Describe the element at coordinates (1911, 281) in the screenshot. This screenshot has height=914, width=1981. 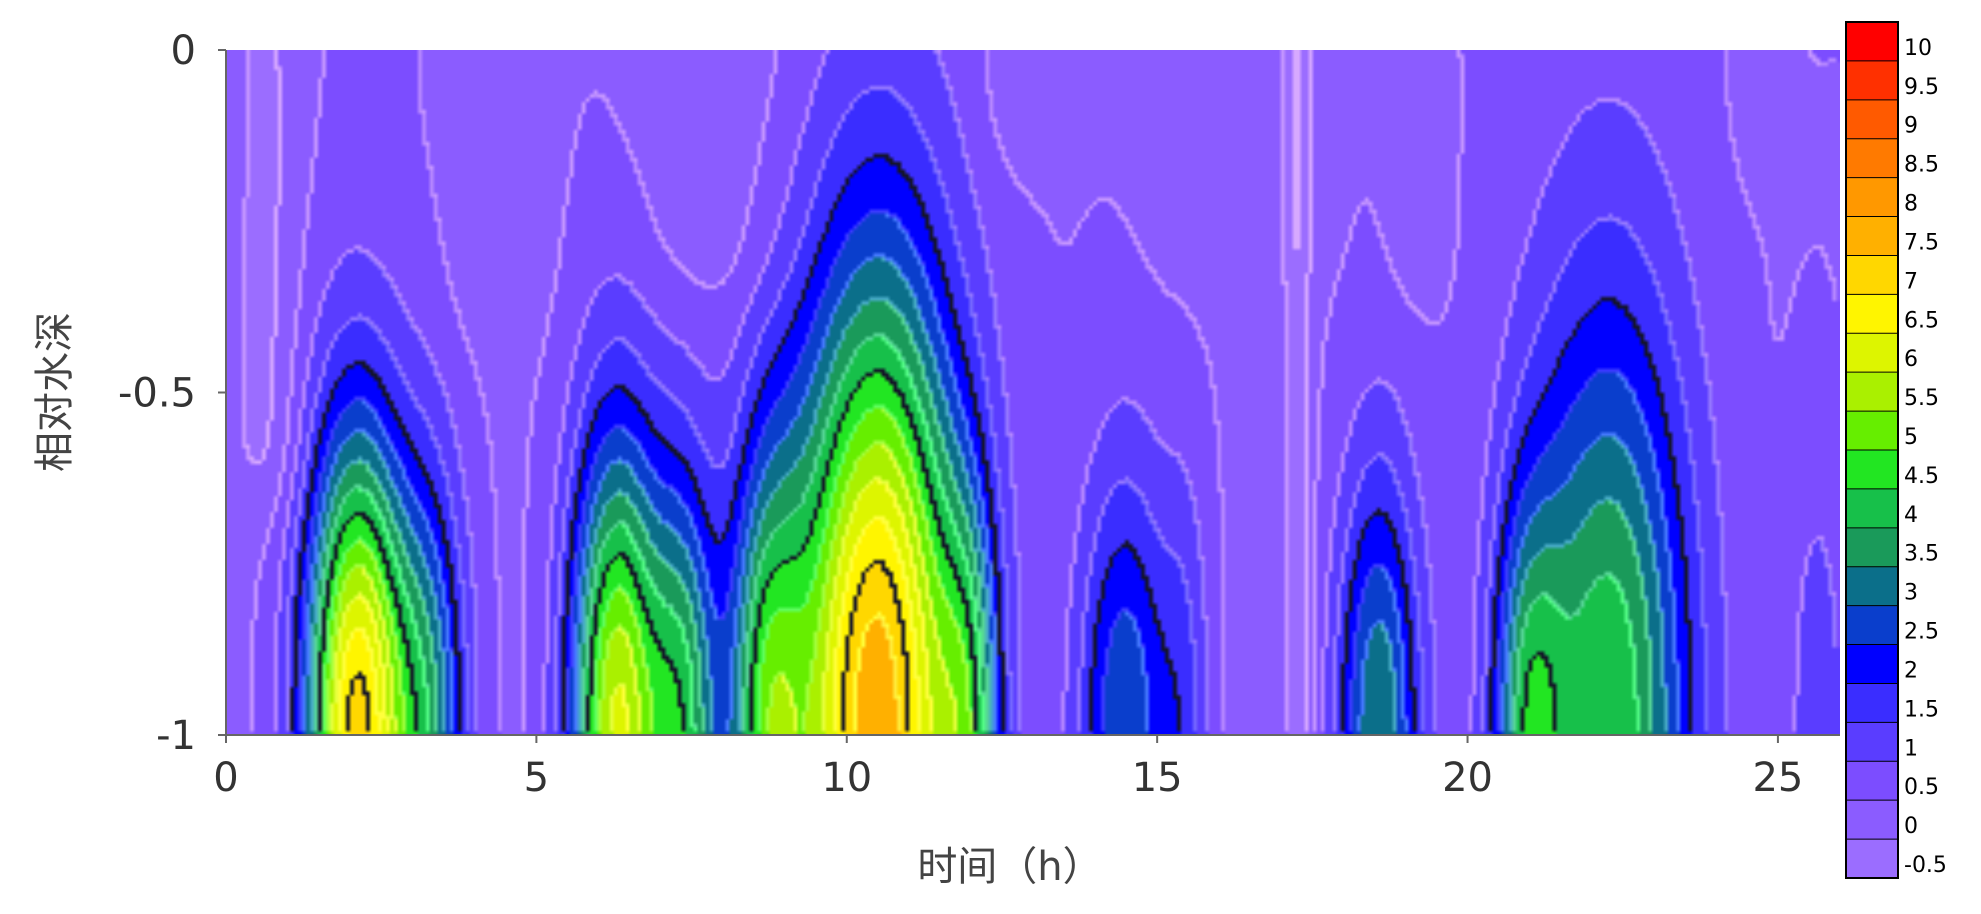
I see `colorbar-label: 7` at that location.